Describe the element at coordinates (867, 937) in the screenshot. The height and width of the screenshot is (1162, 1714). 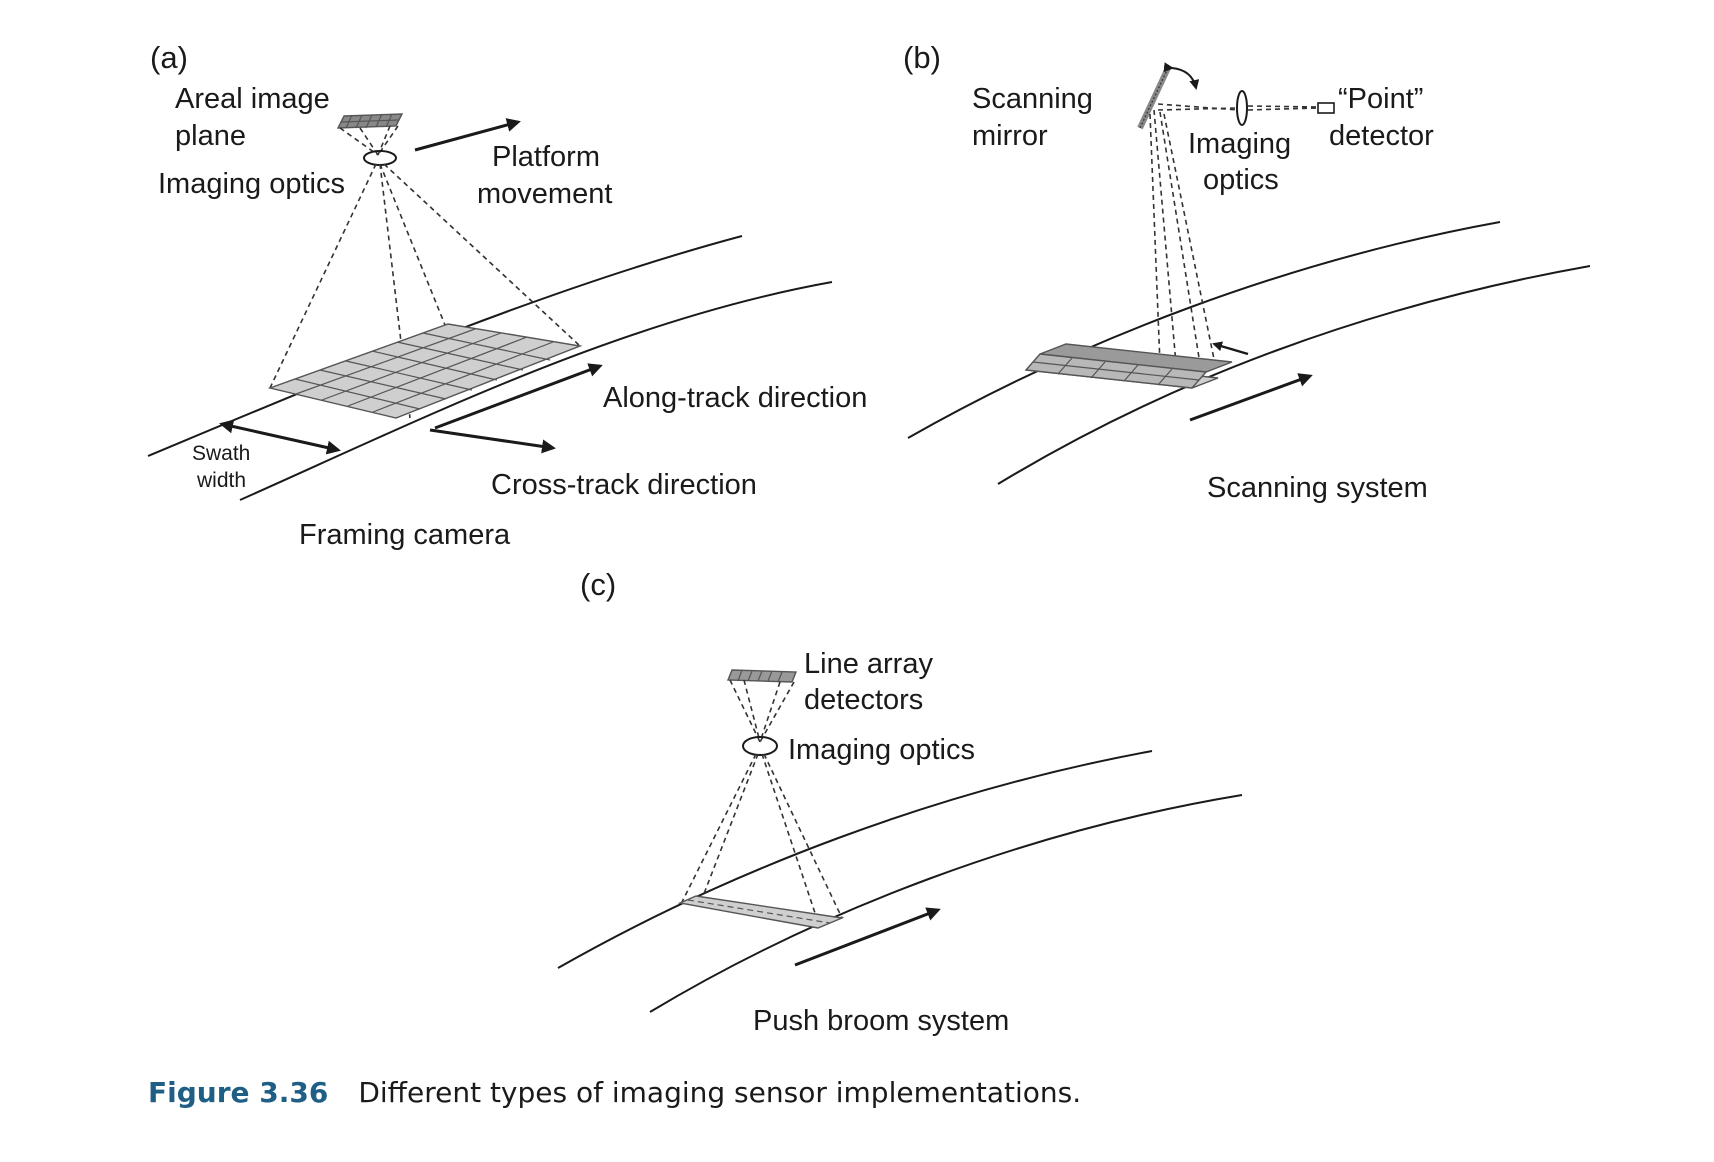
I see `panel-c-platform-arrow` at that location.